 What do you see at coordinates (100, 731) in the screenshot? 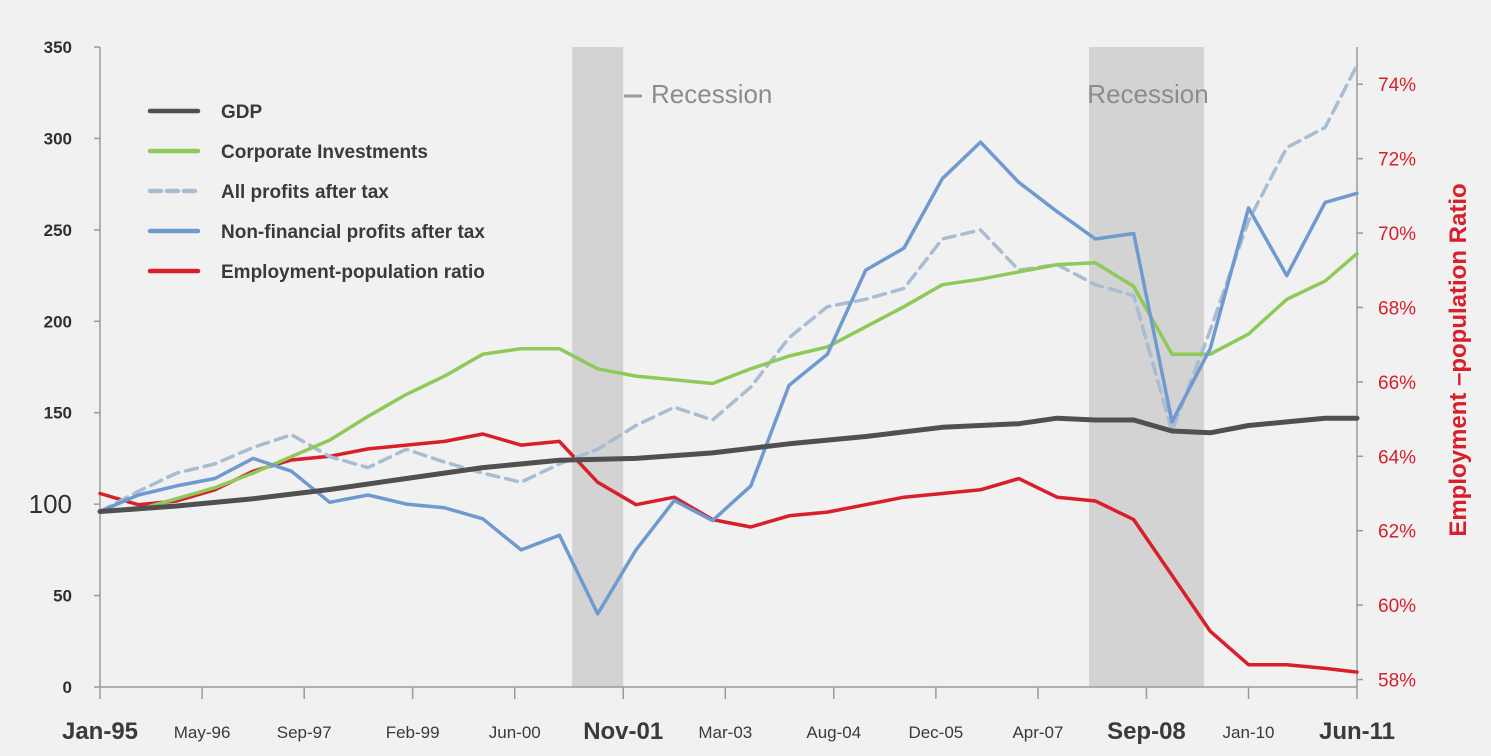
I see `x-tick-label: Jan-95` at bounding box center [100, 731].